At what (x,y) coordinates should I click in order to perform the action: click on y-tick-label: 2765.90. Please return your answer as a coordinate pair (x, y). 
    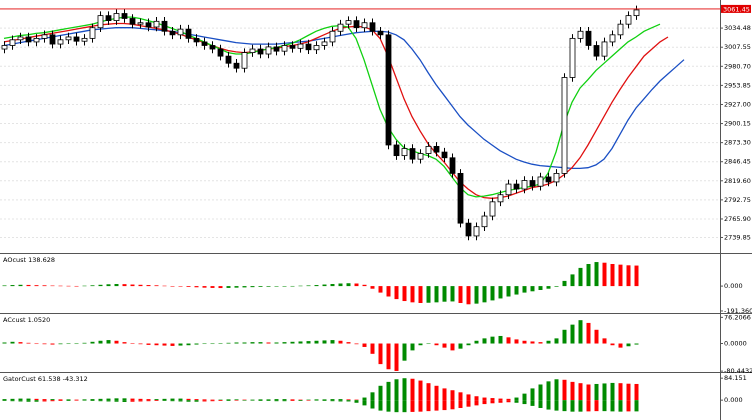
    Looking at the image, I should click on (737, 219).